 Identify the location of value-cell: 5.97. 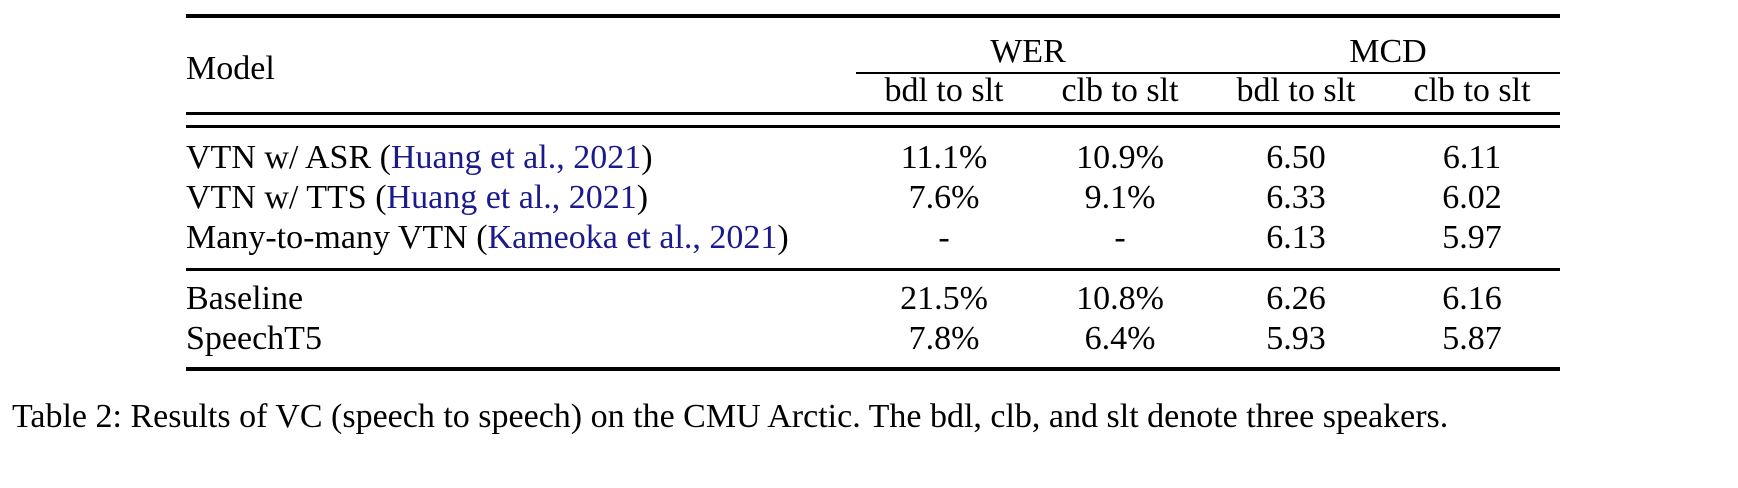
(1472, 237).